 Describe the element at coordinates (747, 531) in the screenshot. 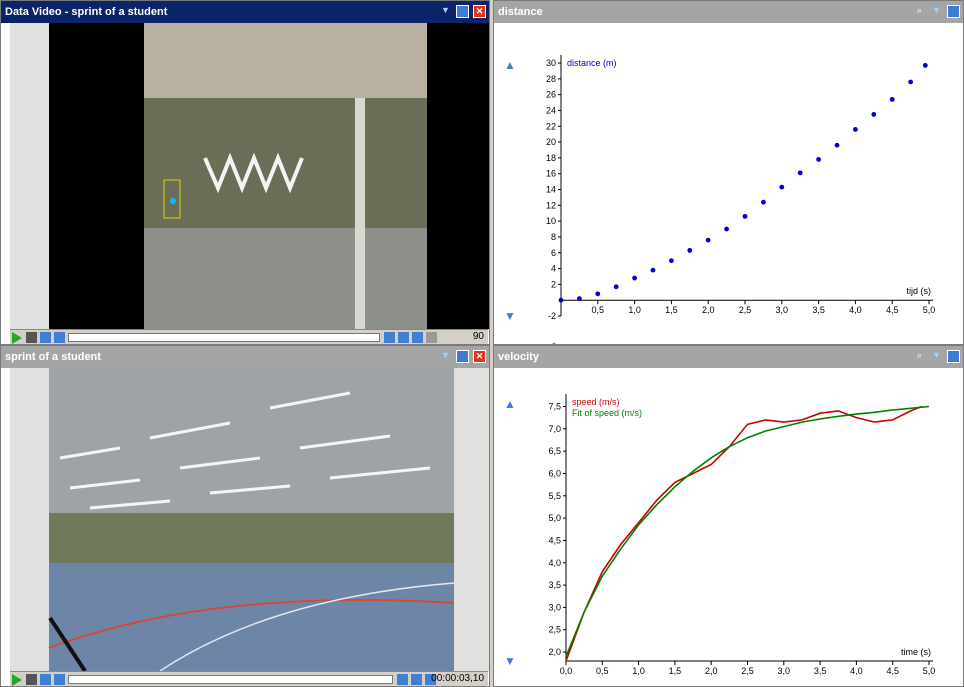

I see `series-line` at that location.